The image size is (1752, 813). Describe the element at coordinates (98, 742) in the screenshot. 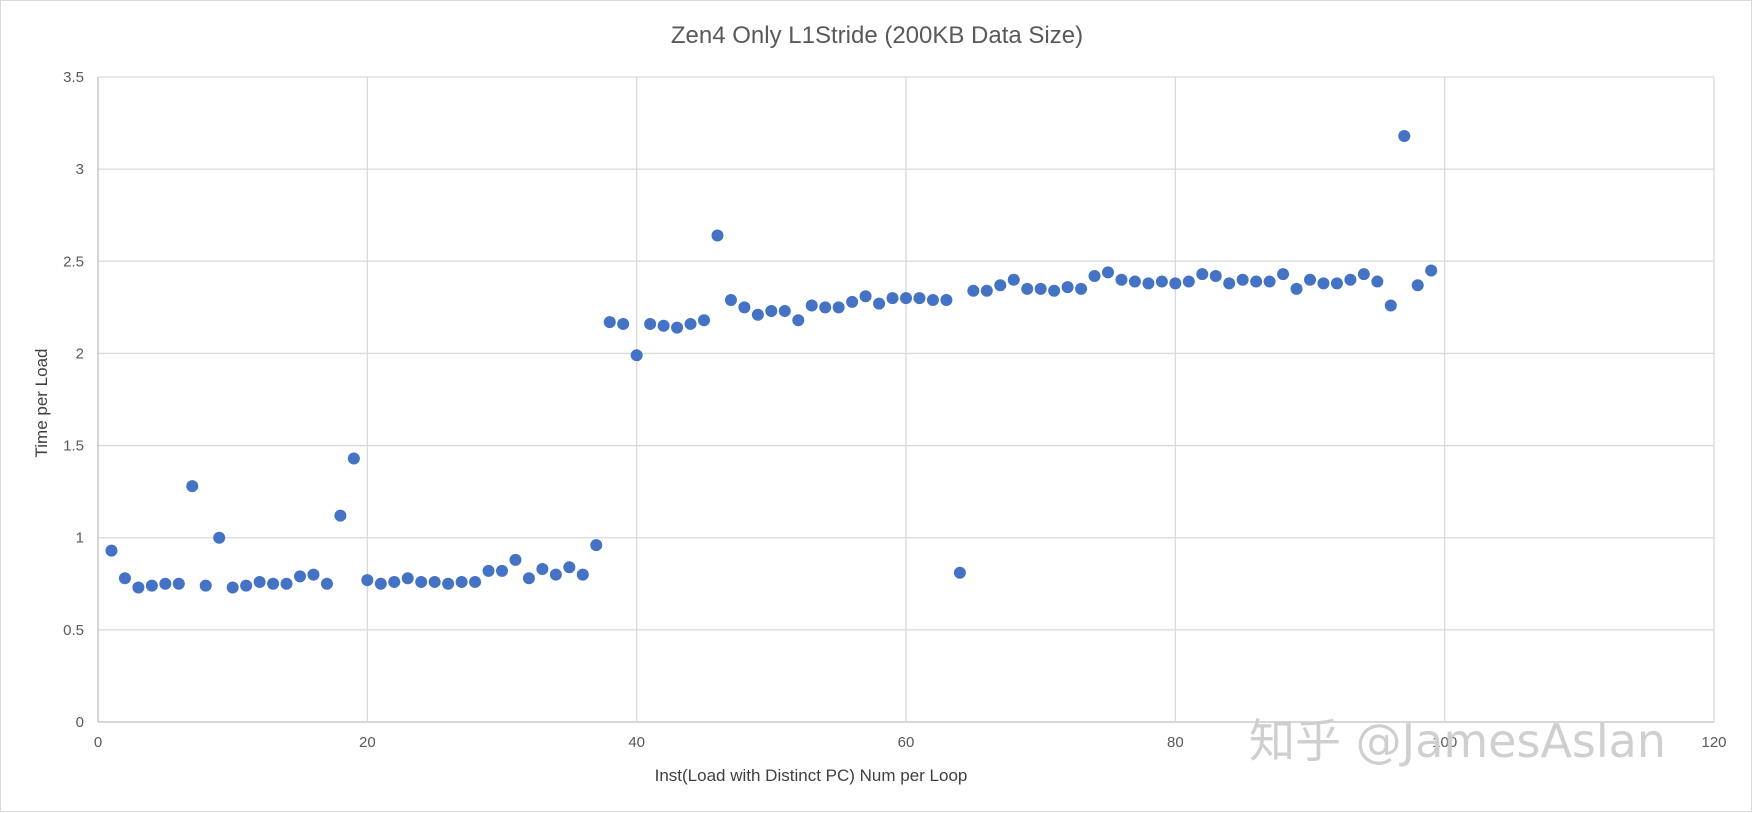

I see `x-tick-label: 0` at that location.